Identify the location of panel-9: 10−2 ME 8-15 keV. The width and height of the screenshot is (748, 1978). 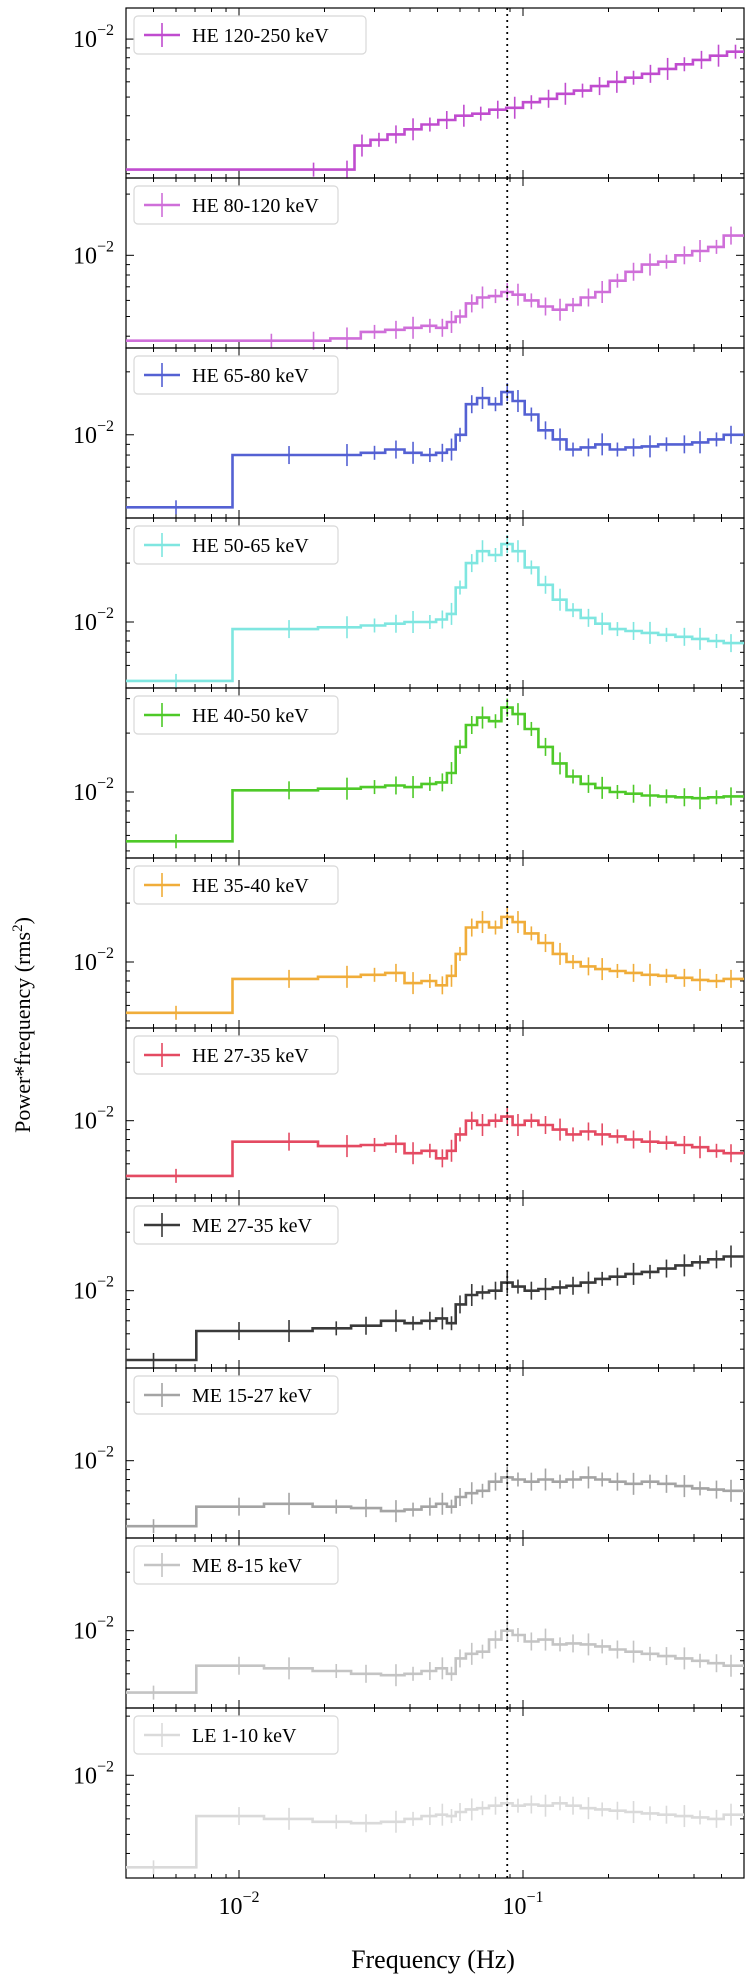
(409, 1623).